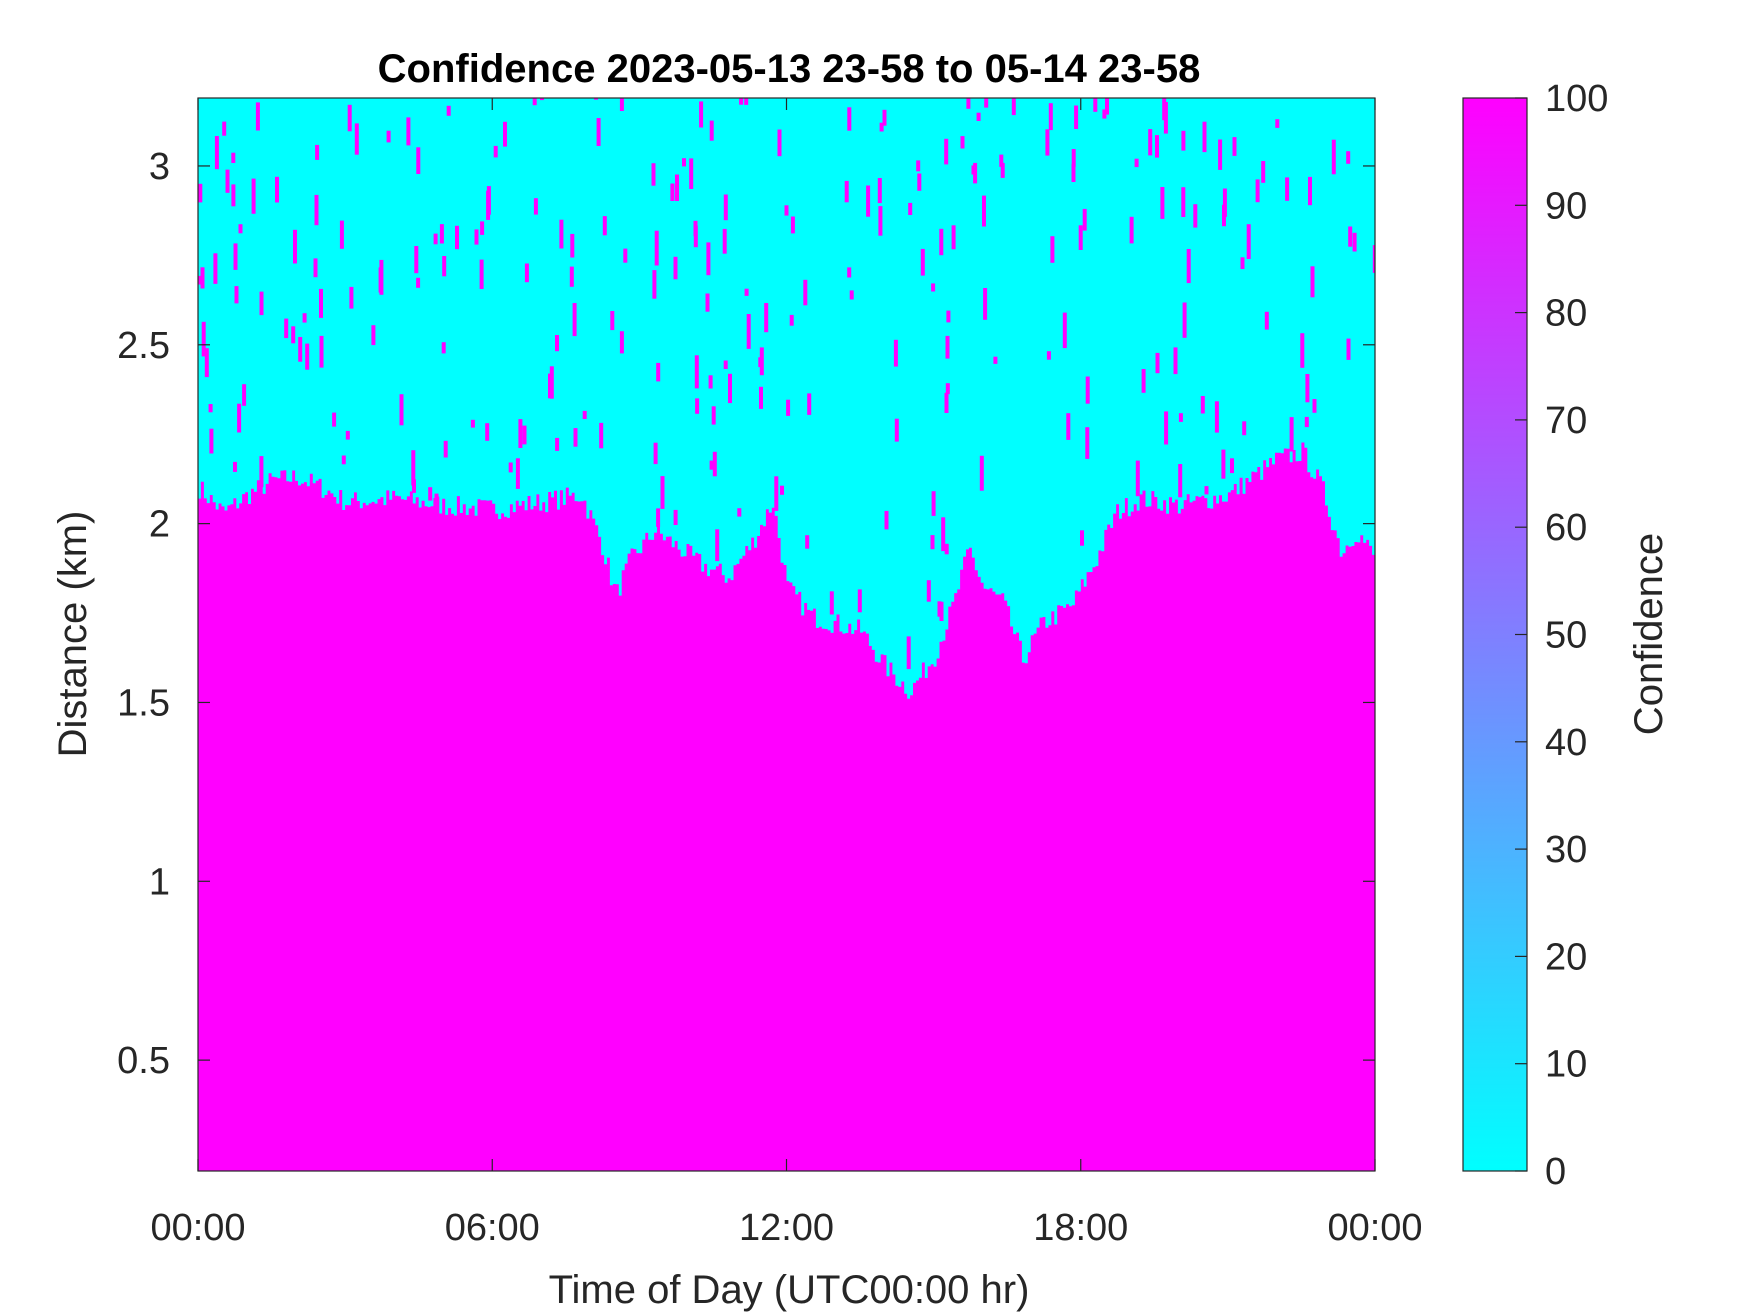 Image resolution: width=1750 pixels, height=1313 pixels. Describe the element at coordinates (1566, 850) in the screenshot. I see `colorbar-tick-label: 30` at that location.